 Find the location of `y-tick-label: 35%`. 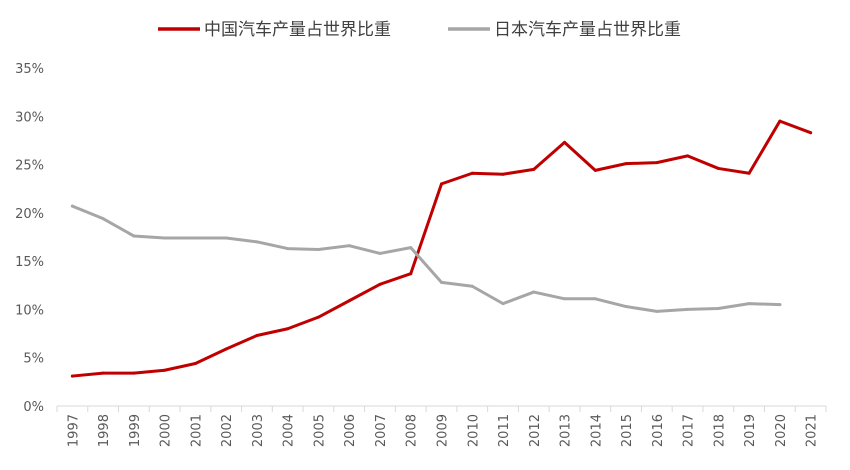

y-tick-label: 35% is located at coordinates (29, 69).